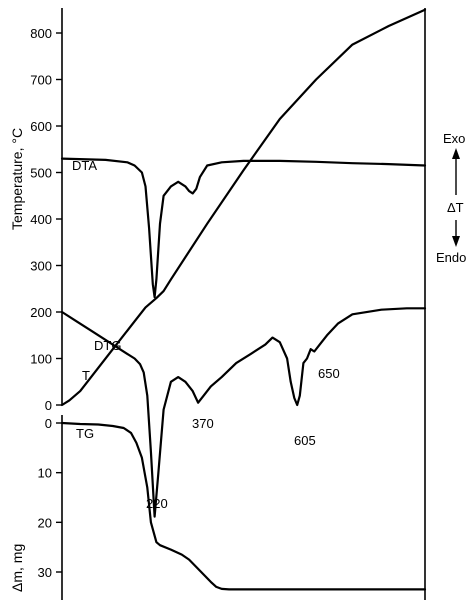 The width and height of the screenshot is (472, 604). What do you see at coordinates (454, 138) in the screenshot?
I see `exo-label: Exo` at bounding box center [454, 138].